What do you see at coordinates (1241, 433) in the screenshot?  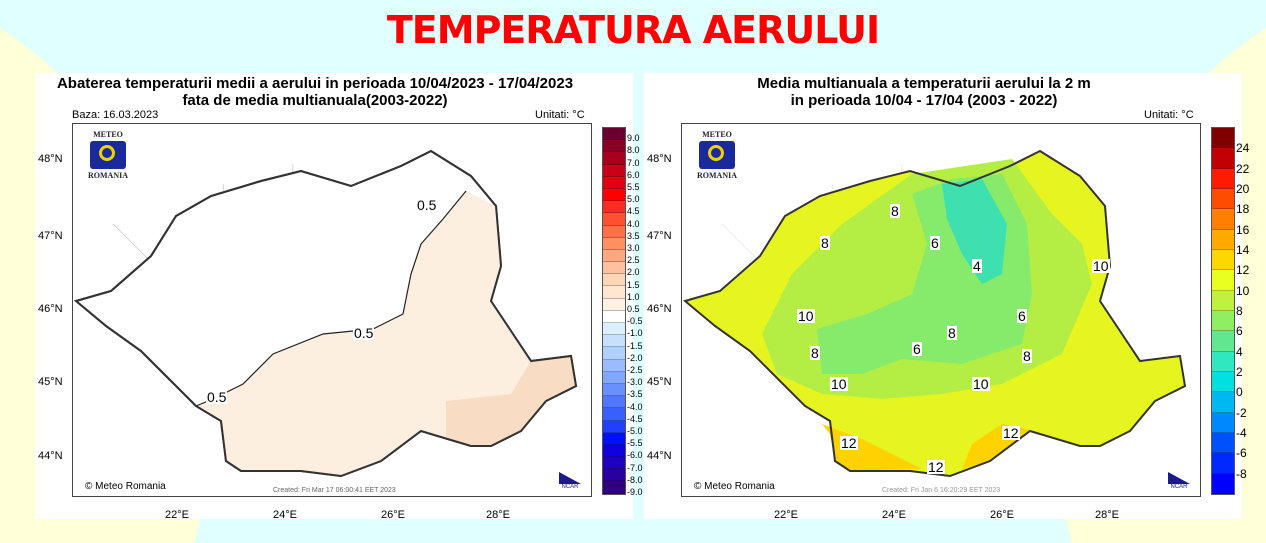 I see `colorbar-label: -4` at bounding box center [1241, 433].